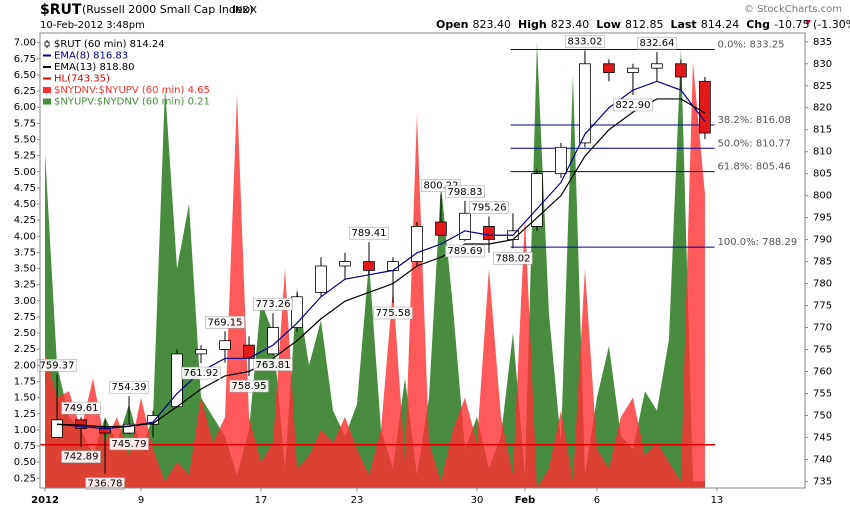  I want to click on fib-label: 50.0%: 810.77, so click(754, 143).